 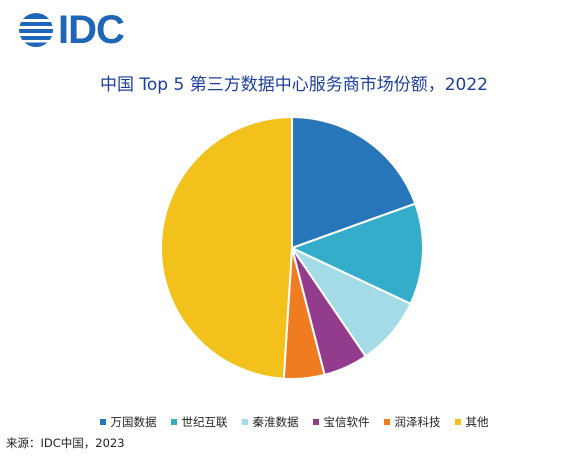 I want to click on idc-logo: IDC, so click(x=71, y=30).